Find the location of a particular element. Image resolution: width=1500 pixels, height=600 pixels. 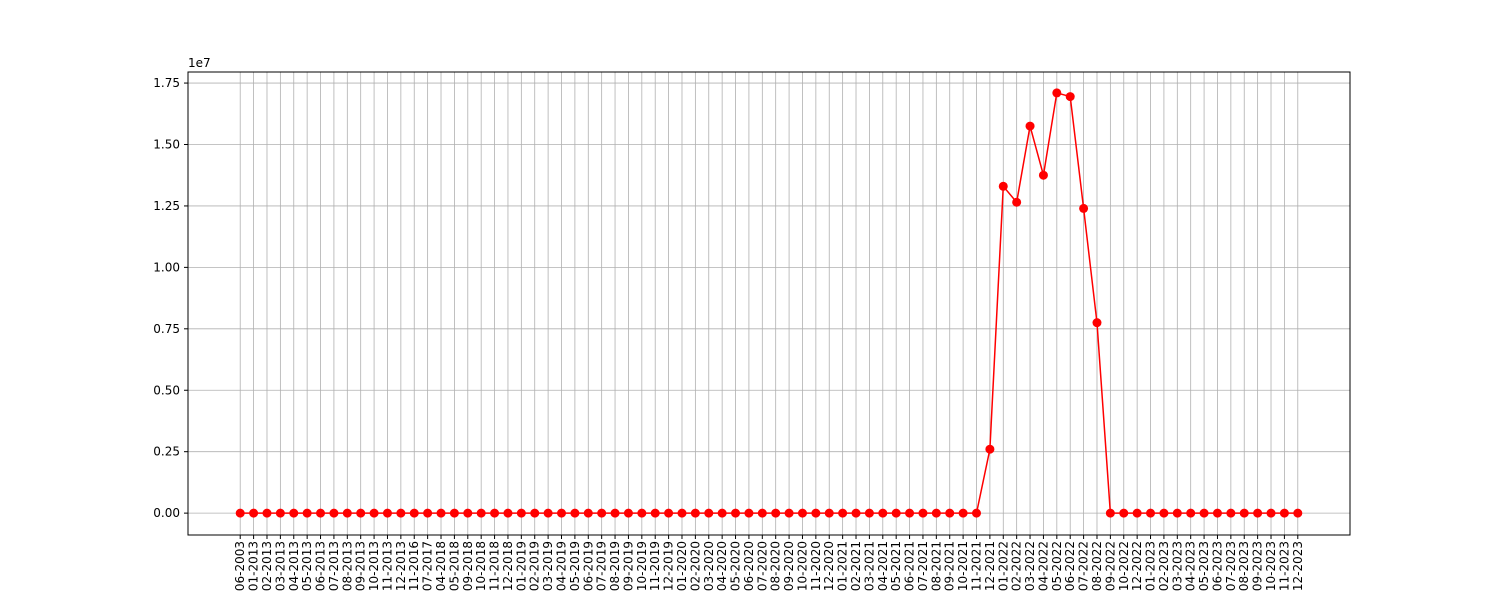

x-tick-label: 03-2020 is located at coordinates (709, 566).